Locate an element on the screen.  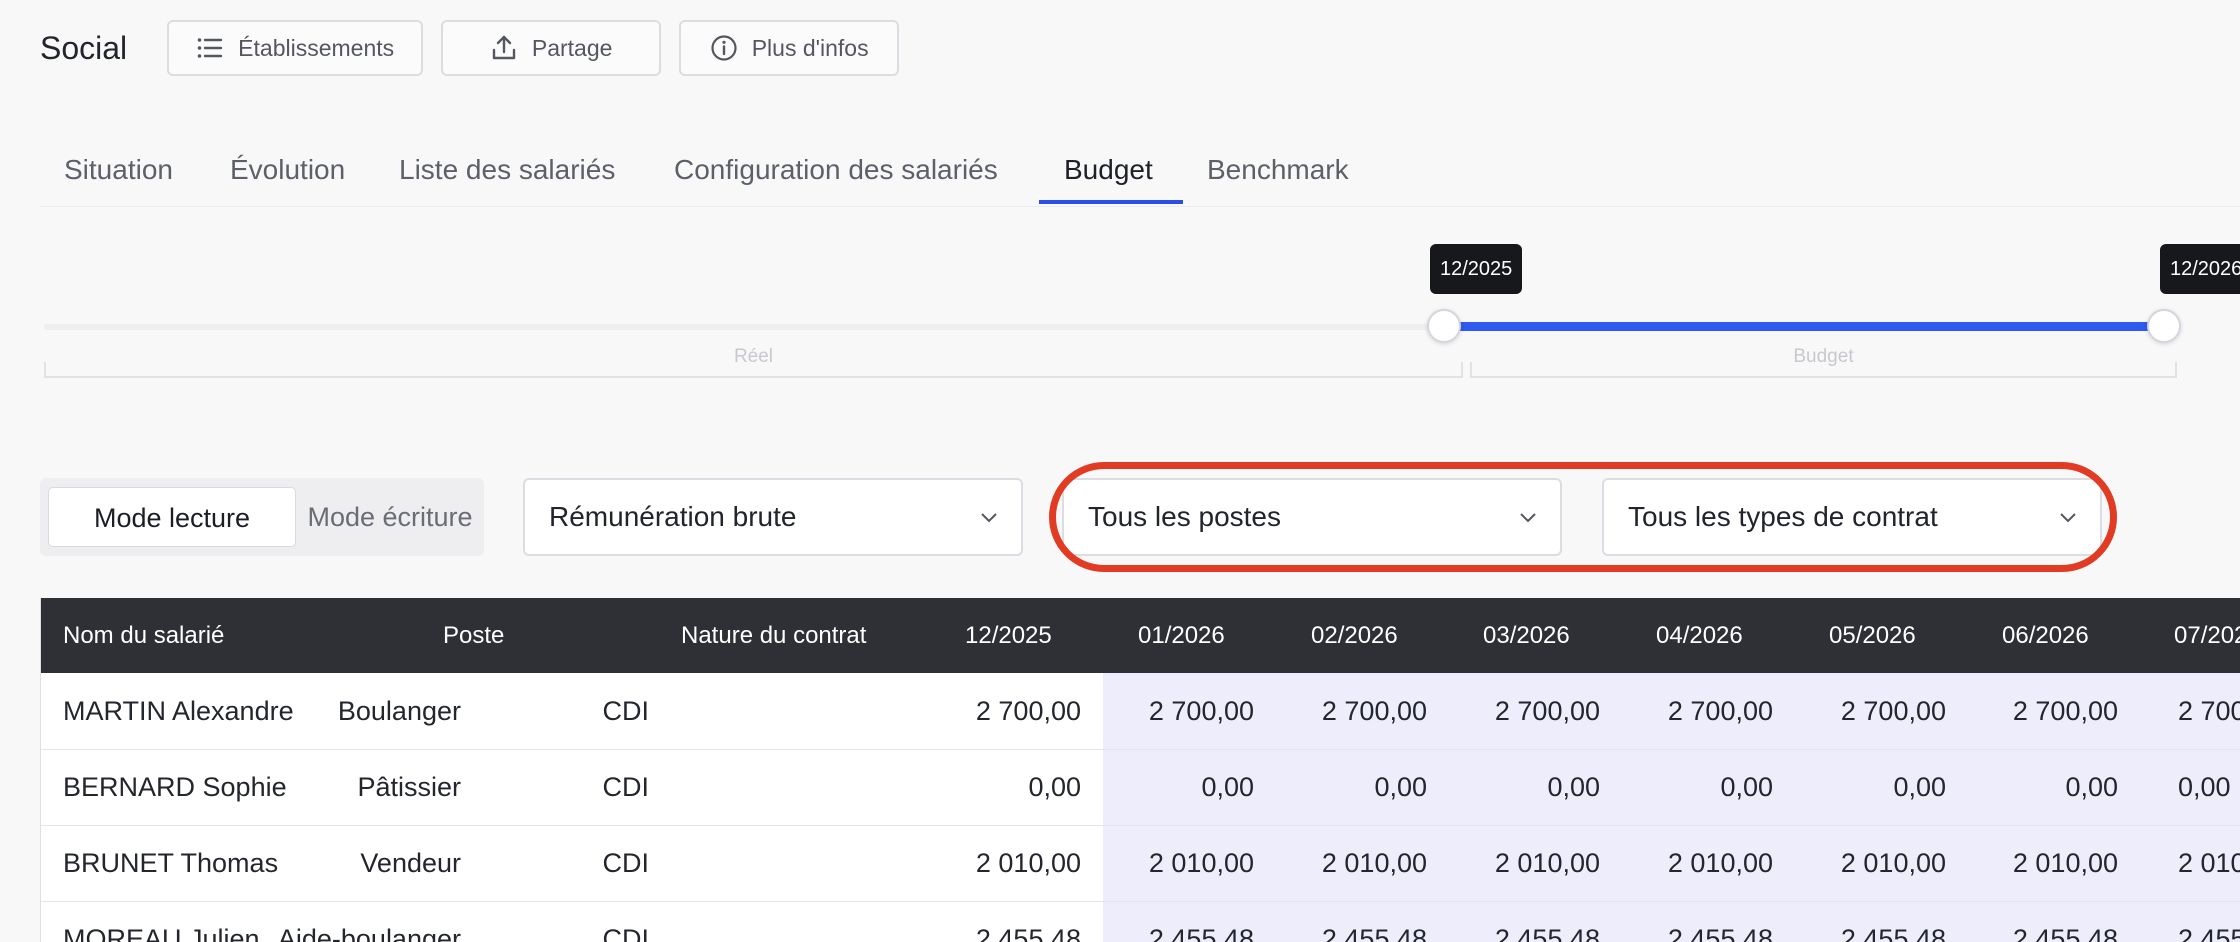
real-segment-bracket is located at coordinates (753, 370).